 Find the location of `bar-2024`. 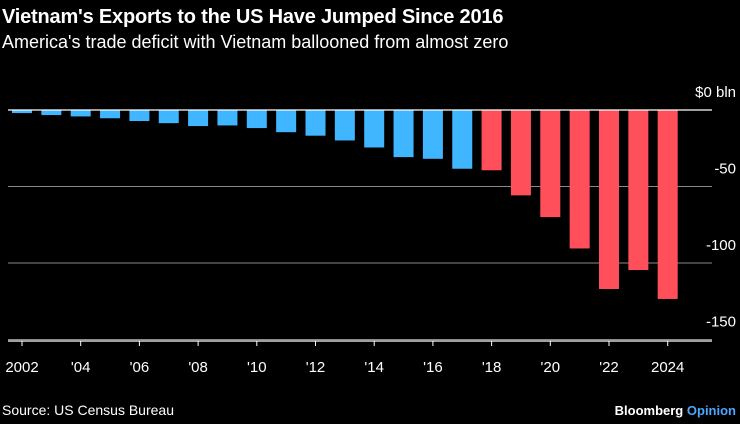

bar-2024 is located at coordinates (667, 204).